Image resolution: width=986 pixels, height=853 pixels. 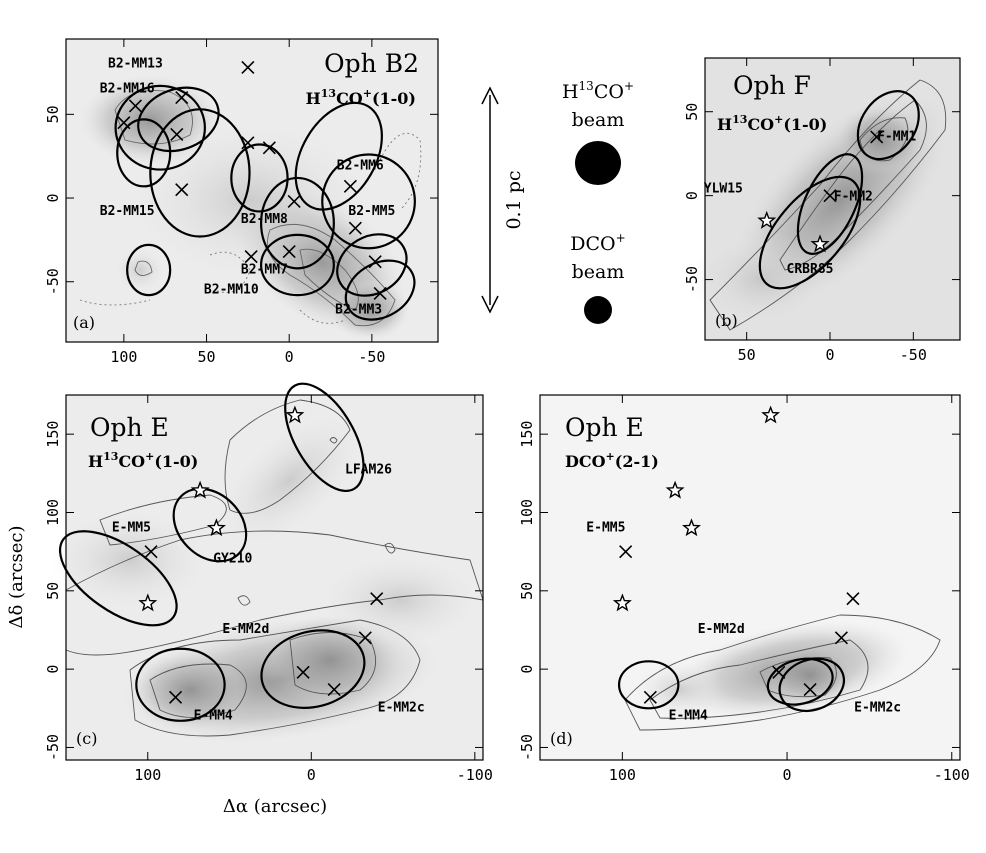 What do you see at coordinates (490, 304) in the screenshot?
I see `scale-bar-arrow-bottom` at bounding box center [490, 304].